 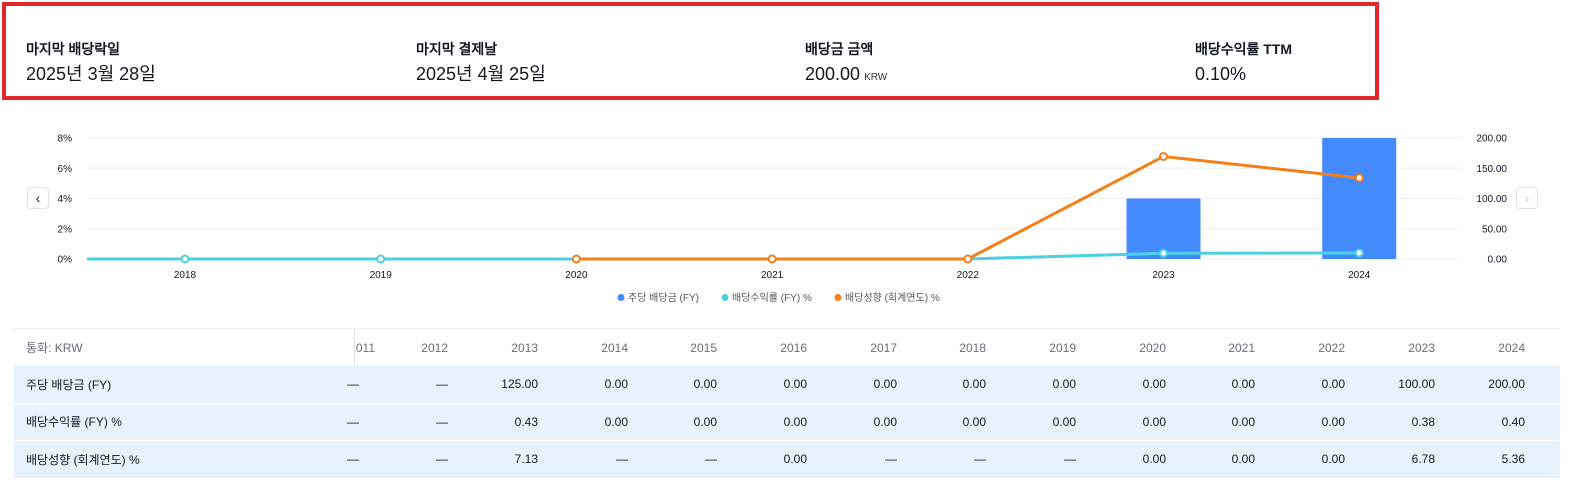 I want to click on ex-dividend-date-label: 마지막 배당락일, so click(x=73, y=49).